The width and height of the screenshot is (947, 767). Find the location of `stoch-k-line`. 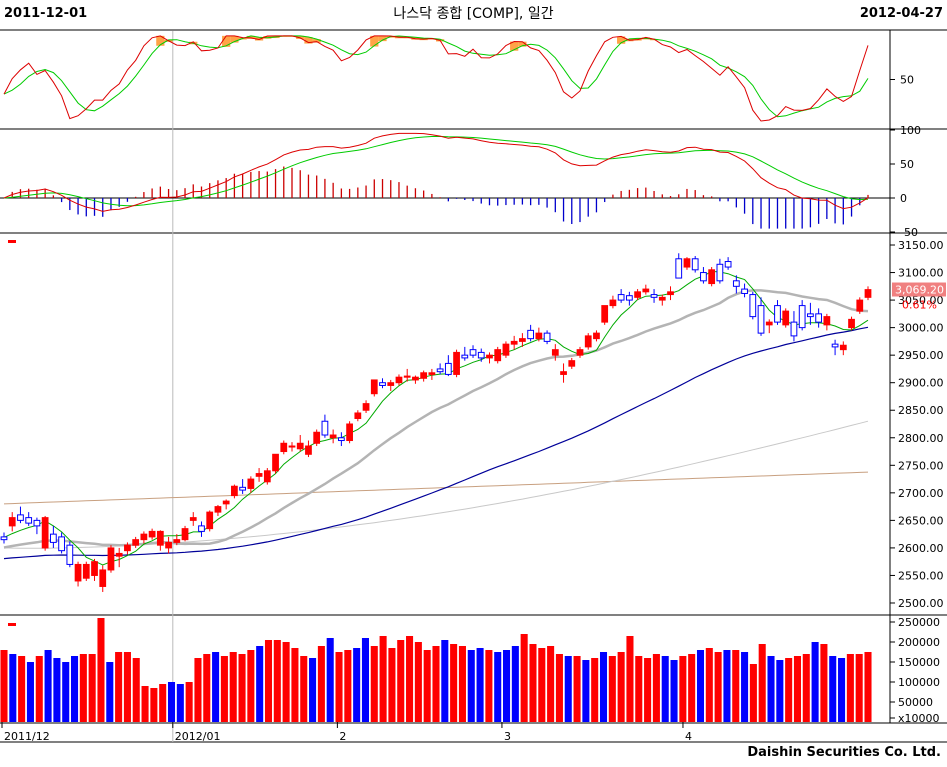

stoch-k-line is located at coordinates (436, 78).